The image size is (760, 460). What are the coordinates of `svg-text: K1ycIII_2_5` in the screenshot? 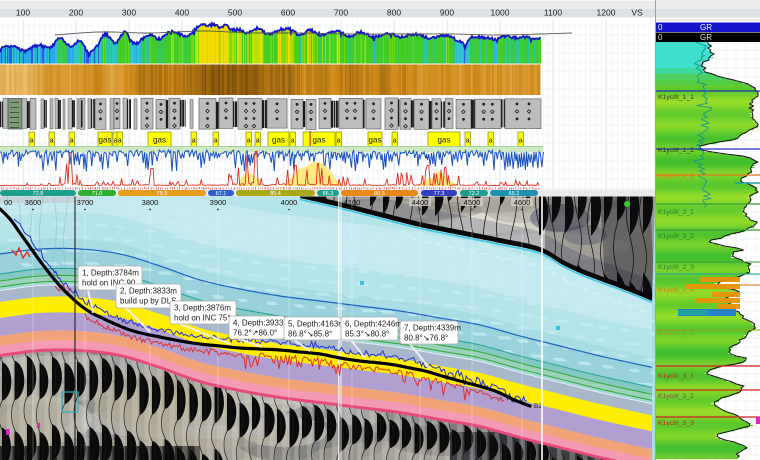 It's located at (676, 333).